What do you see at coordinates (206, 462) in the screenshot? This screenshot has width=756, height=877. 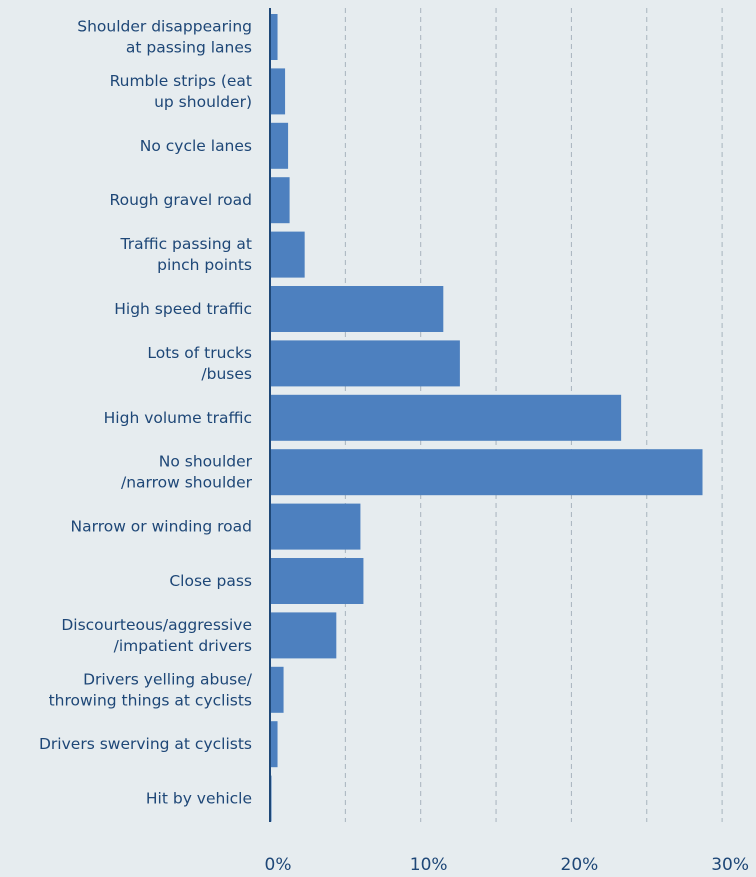 I see `category-label-line: No shoulder` at bounding box center [206, 462].